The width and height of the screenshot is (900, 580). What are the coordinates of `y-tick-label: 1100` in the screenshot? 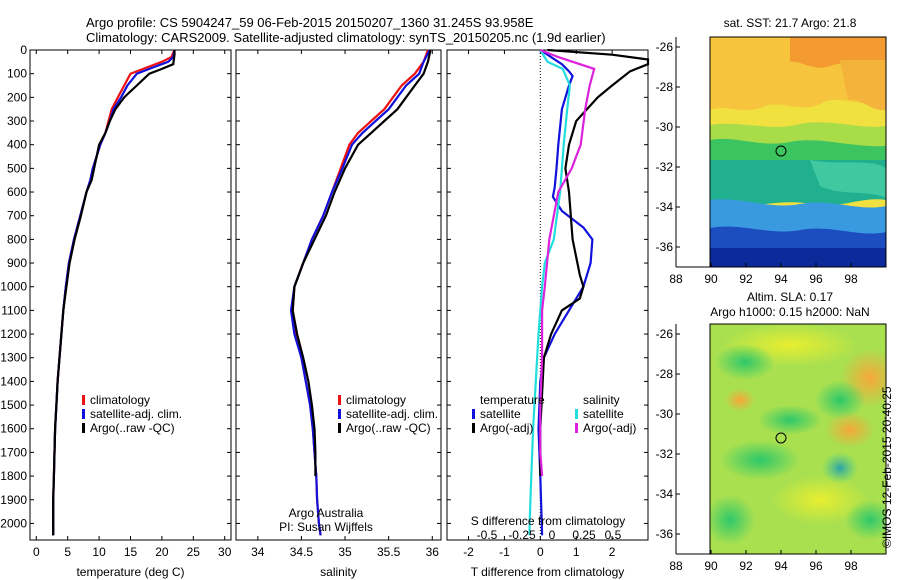 It's located at (14, 310).